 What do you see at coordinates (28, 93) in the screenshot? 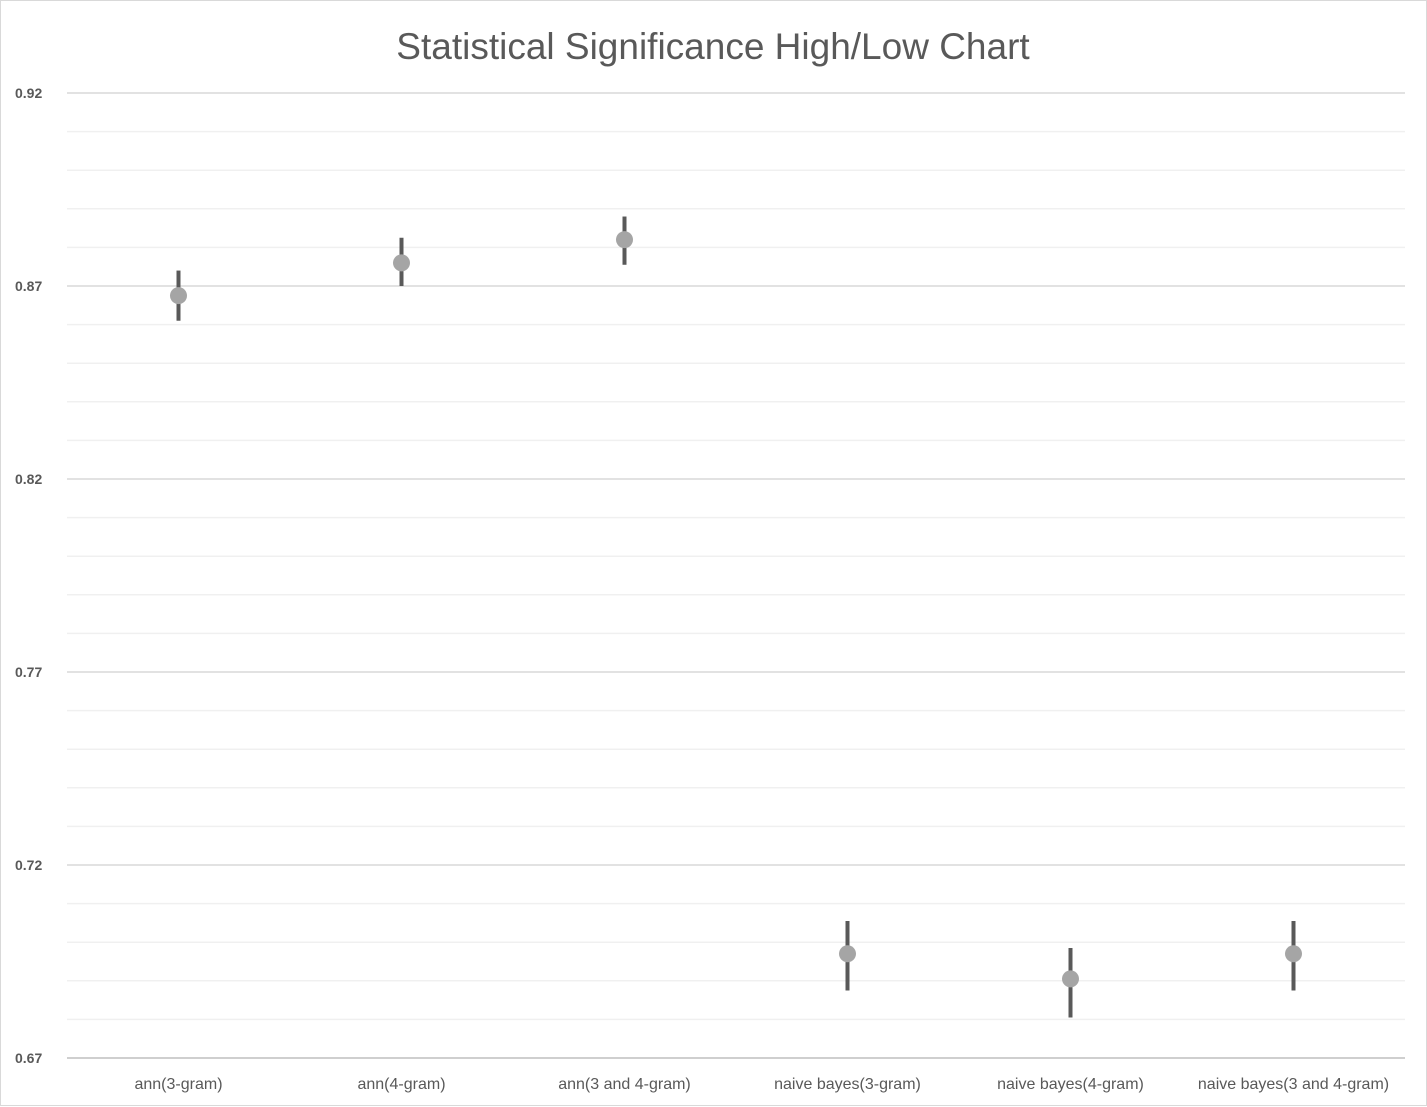
I see `y-tick-label: 0.92` at bounding box center [28, 93].